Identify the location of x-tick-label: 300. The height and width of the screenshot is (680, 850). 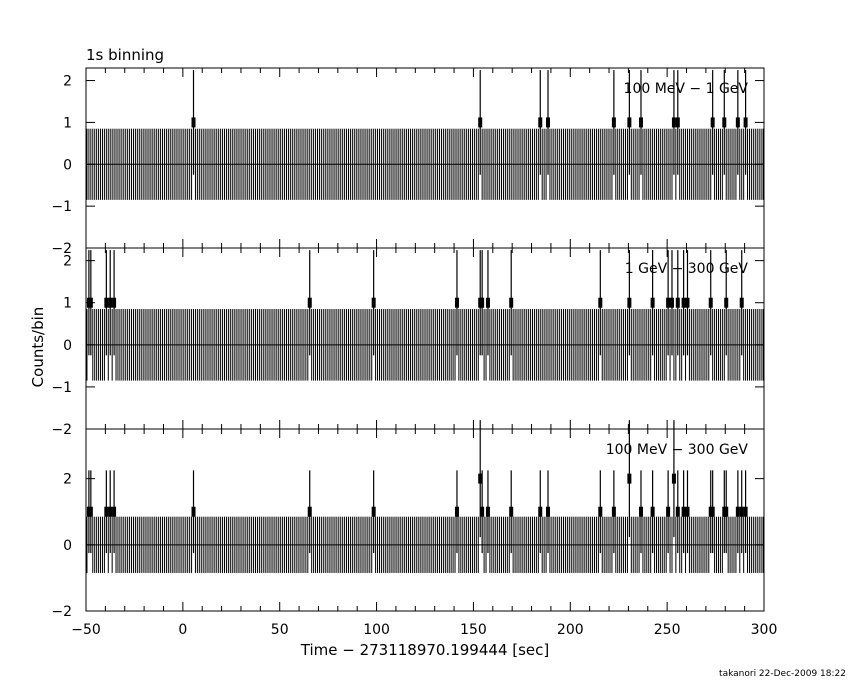
(764, 630).